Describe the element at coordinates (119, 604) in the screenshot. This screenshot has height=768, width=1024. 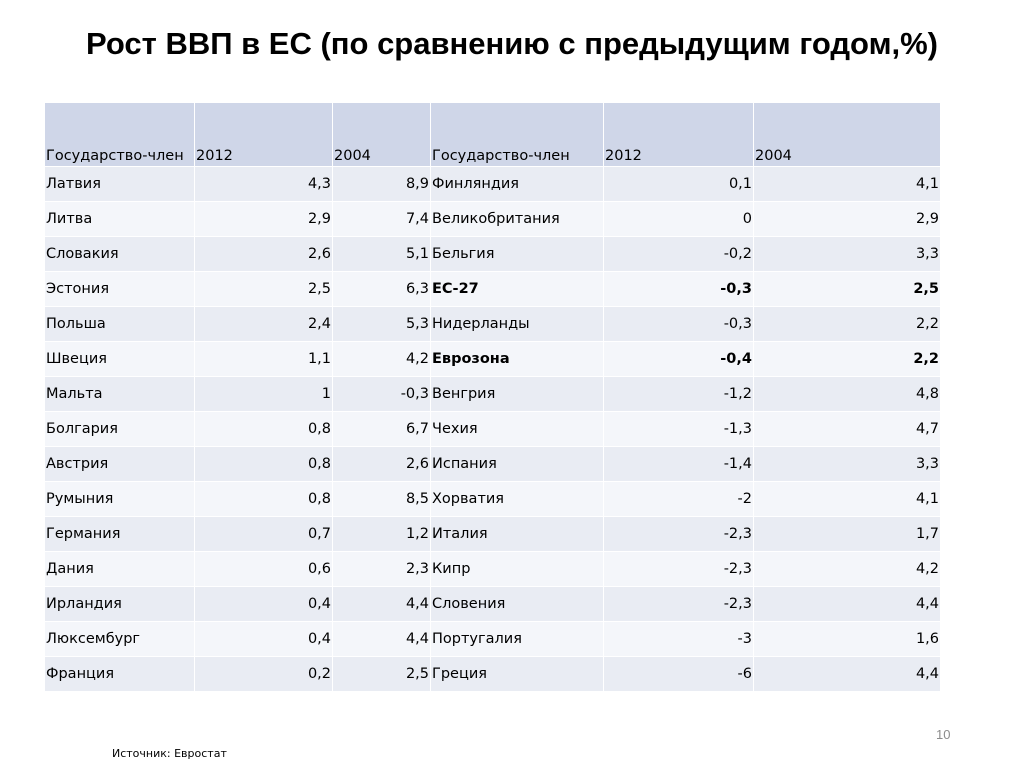
I see `country-name-left: Ирландия` at that location.